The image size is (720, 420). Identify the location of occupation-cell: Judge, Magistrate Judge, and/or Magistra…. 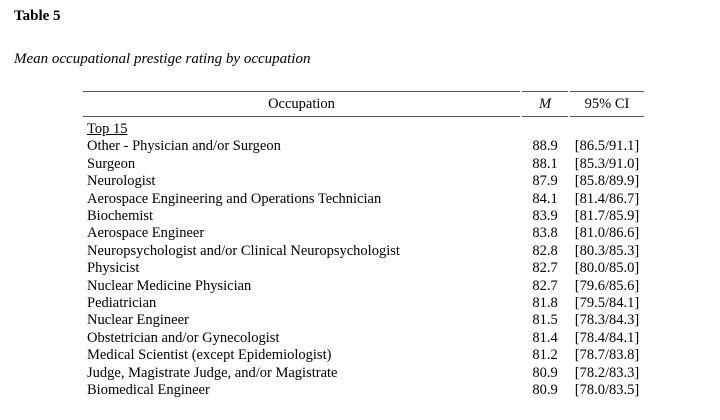
(212, 372).